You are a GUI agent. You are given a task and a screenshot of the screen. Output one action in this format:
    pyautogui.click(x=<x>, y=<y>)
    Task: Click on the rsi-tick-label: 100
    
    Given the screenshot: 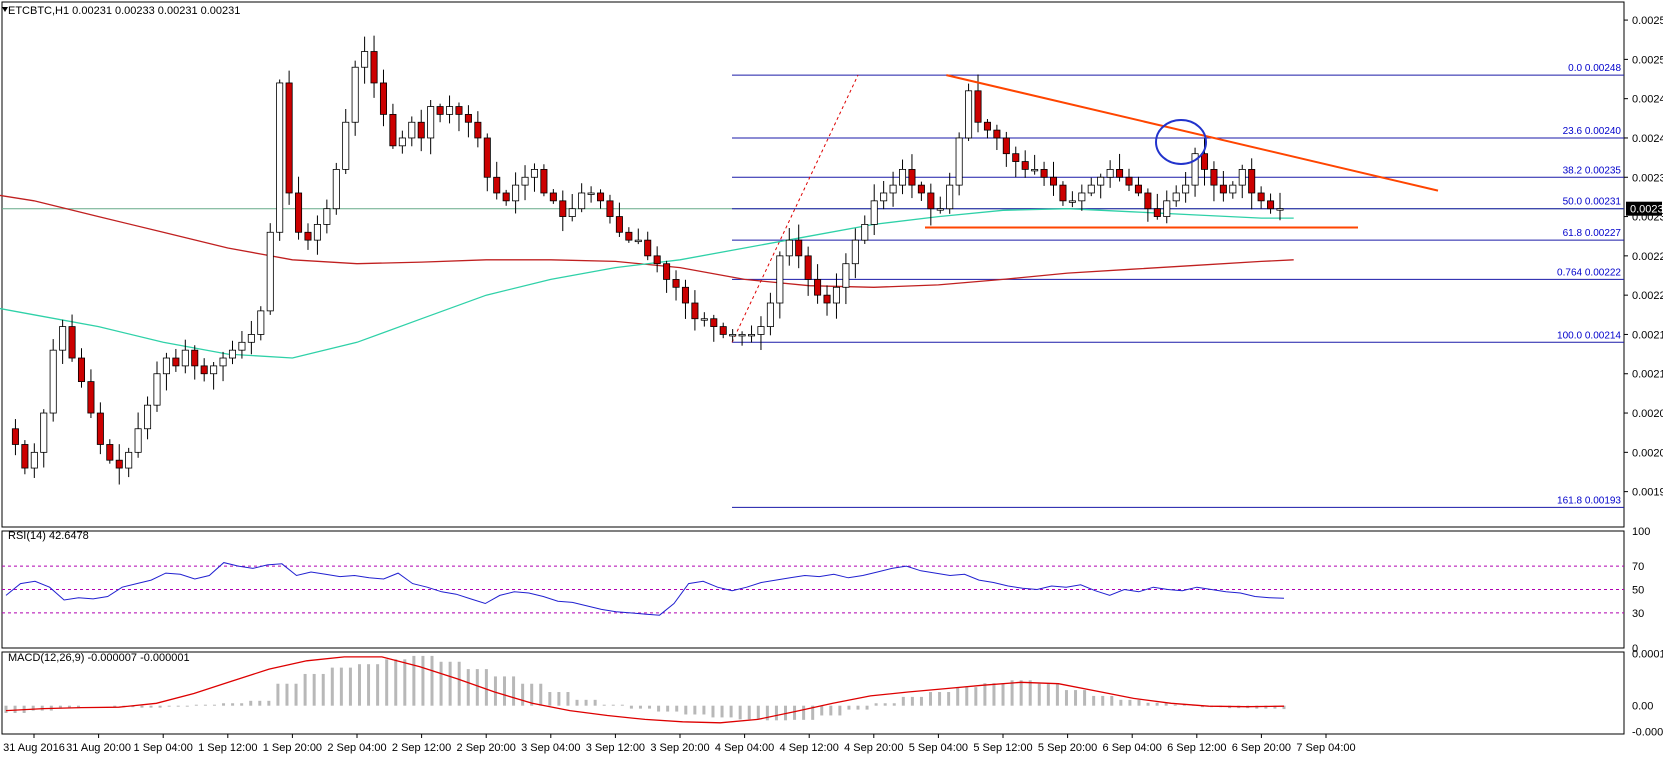 What is the action you would take?
    pyautogui.click(x=1641, y=532)
    